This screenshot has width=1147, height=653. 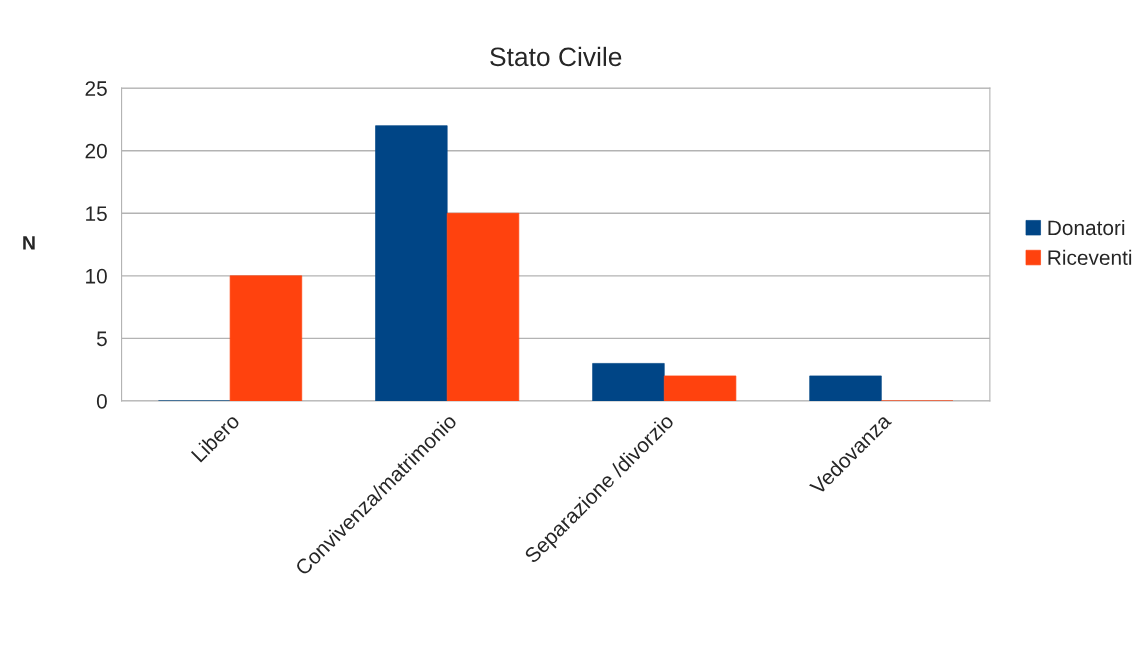 I want to click on y-axis-title: N, so click(x=29, y=243).